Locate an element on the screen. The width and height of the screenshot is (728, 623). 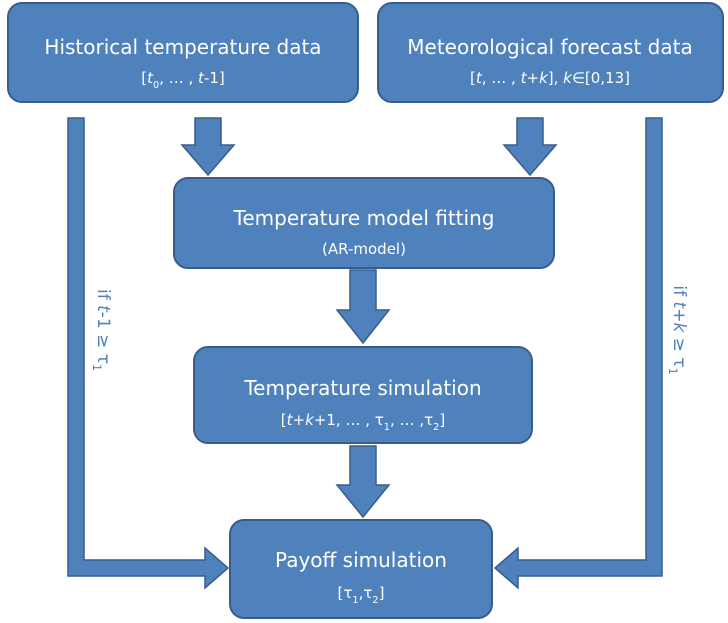
text-segment: ,τ is located at coordinates (366, 593).